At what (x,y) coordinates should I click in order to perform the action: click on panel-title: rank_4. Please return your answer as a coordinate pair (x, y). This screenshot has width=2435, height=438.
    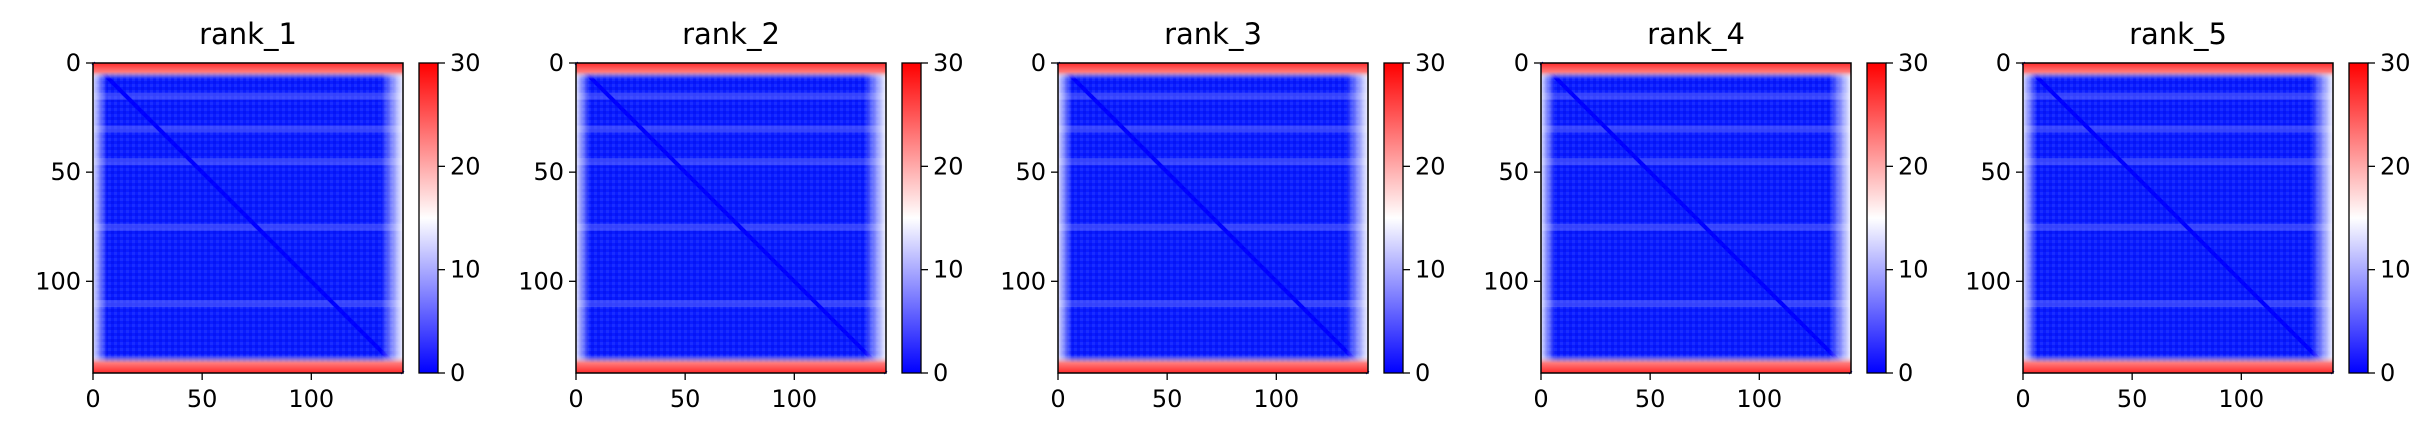
    Looking at the image, I should click on (1696, 34).